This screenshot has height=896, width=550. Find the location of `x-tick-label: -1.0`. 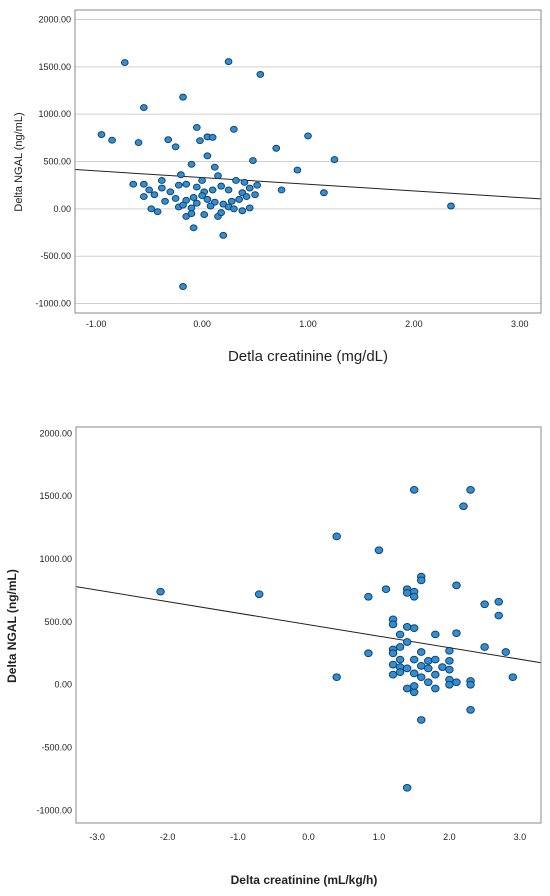

x-tick-label: -1.0 is located at coordinates (238, 837).